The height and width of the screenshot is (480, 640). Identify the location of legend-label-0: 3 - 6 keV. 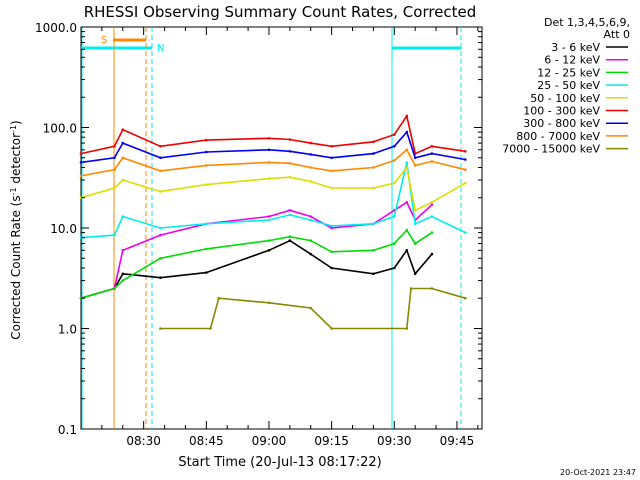
(575, 47).